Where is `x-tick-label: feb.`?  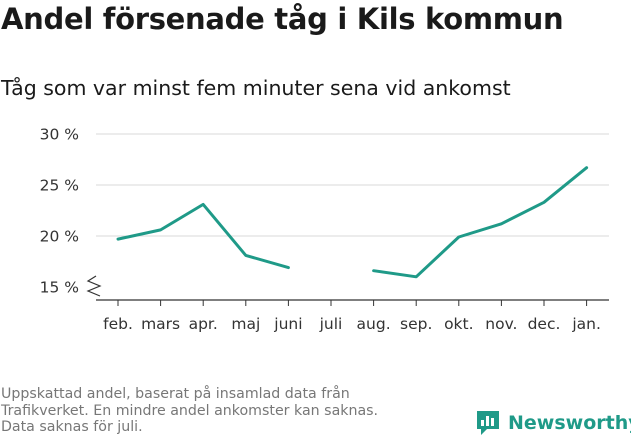 x-tick-label: feb. is located at coordinates (118, 324).